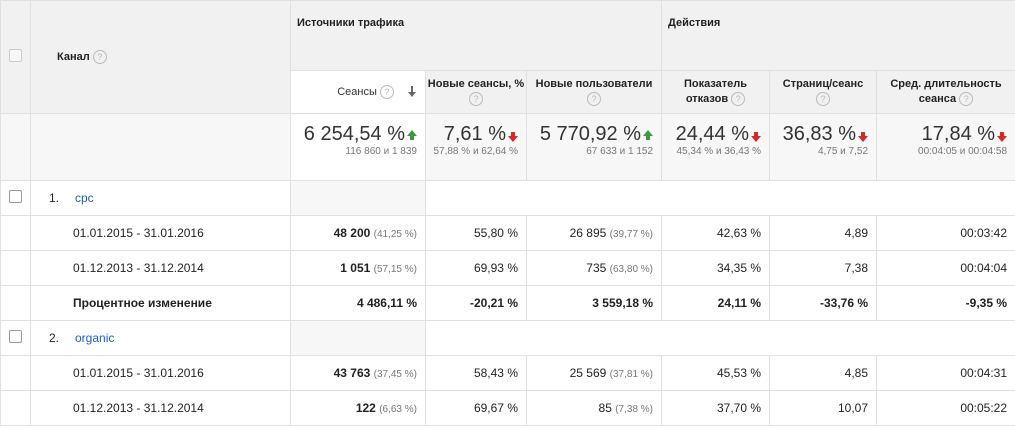 The height and width of the screenshot is (426, 1015). What do you see at coordinates (354, 151) in the screenshot?
I see `total-comparison: 116 860 и 1 839` at bounding box center [354, 151].